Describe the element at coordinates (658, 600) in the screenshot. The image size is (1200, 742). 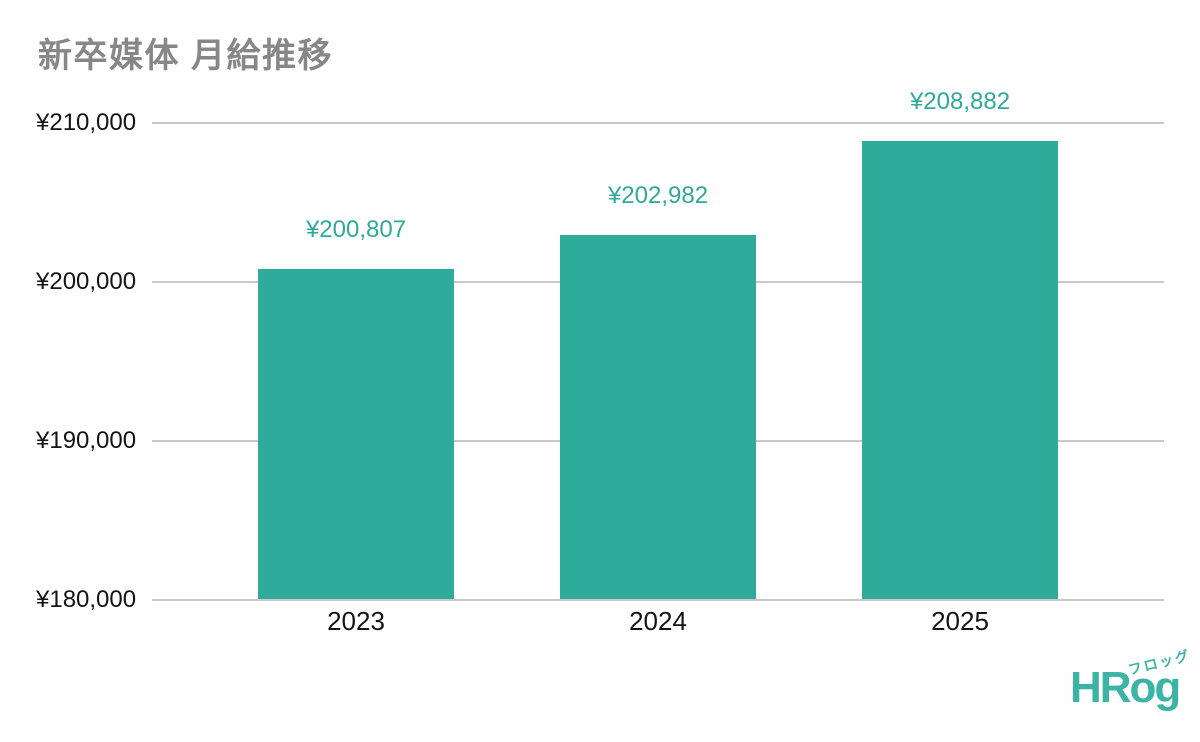
I see `x-axis-line` at that location.